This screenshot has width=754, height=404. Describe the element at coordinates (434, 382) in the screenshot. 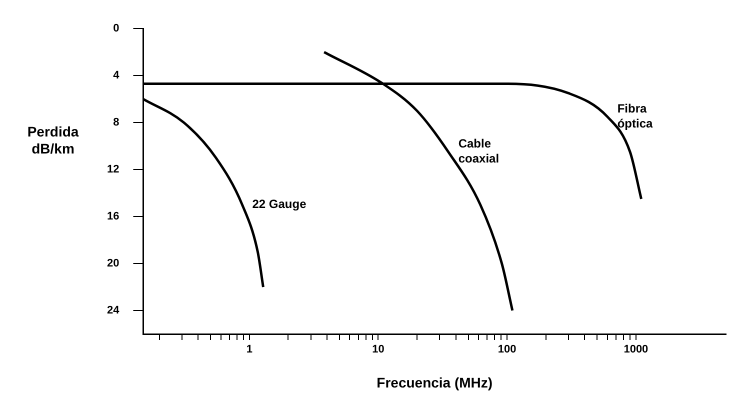

I see `x-axis-title: Frecuencia (MHz)` at that location.